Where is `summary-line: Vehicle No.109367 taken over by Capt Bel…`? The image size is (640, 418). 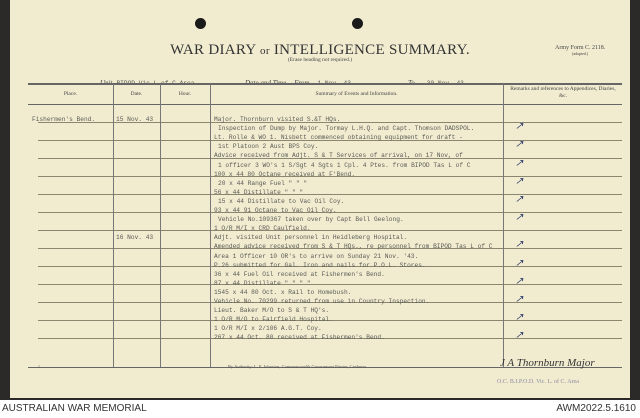 summary-line: Vehicle No.109367 taken over by Capt Bel… is located at coordinates (311, 220).